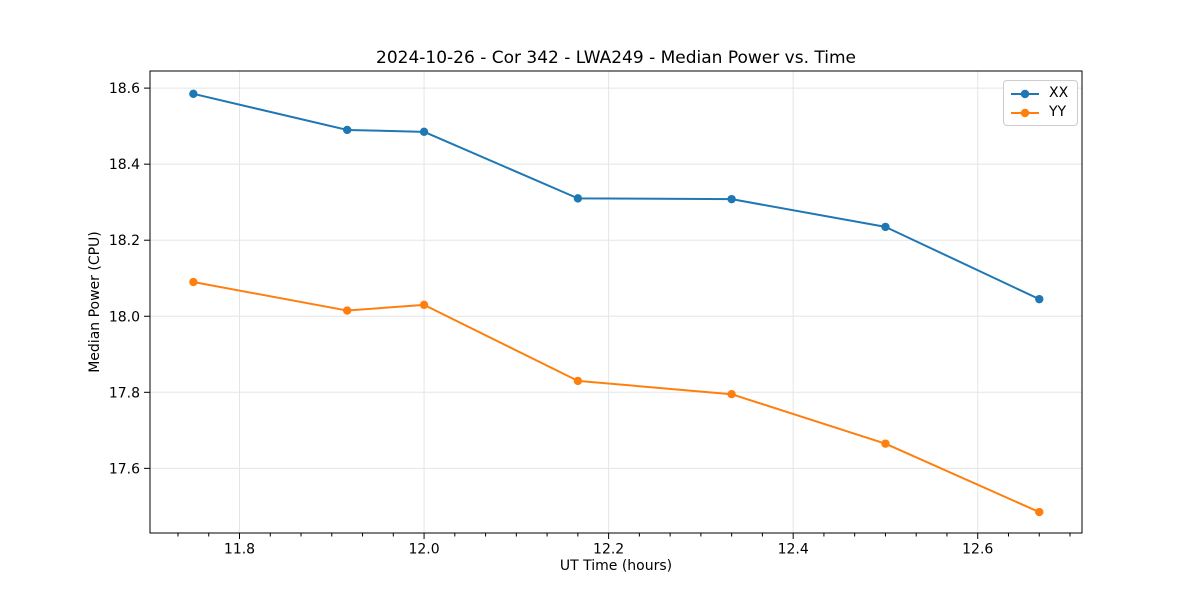 The width and height of the screenshot is (1200, 600). What do you see at coordinates (124, 241) in the screenshot?
I see `y-tick-label: 18.2` at bounding box center [124, 241].